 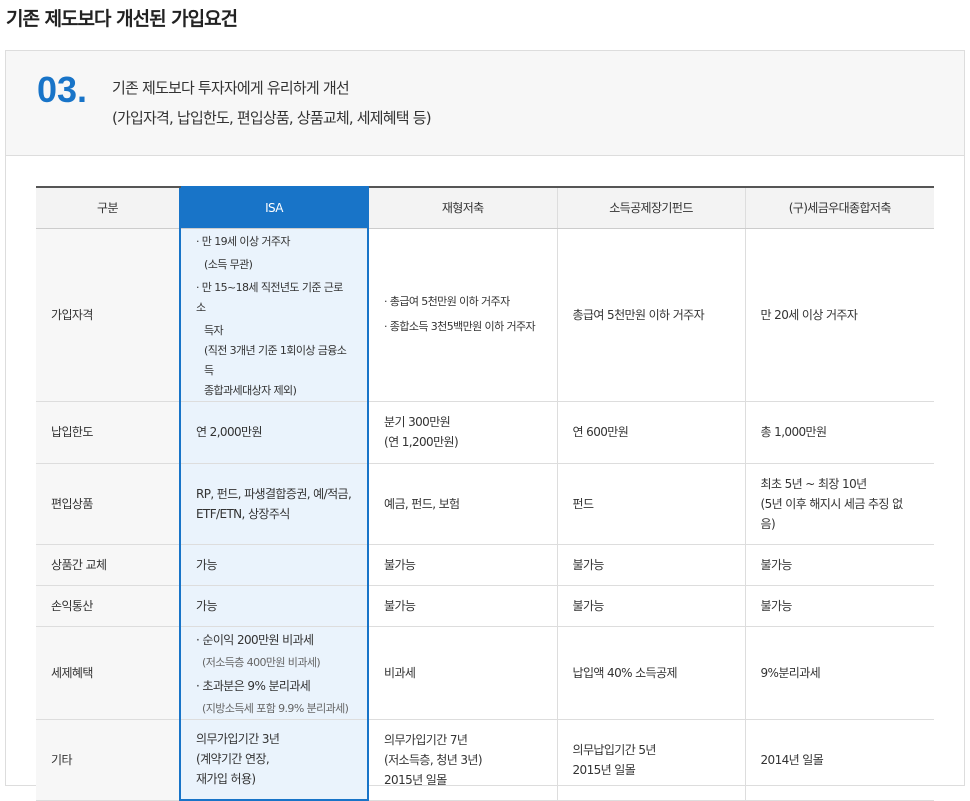 What do you see at coordinates (108, 673) in the screenshot?
I see `row-label: 세제혜택` at bounding box center [108, 673].